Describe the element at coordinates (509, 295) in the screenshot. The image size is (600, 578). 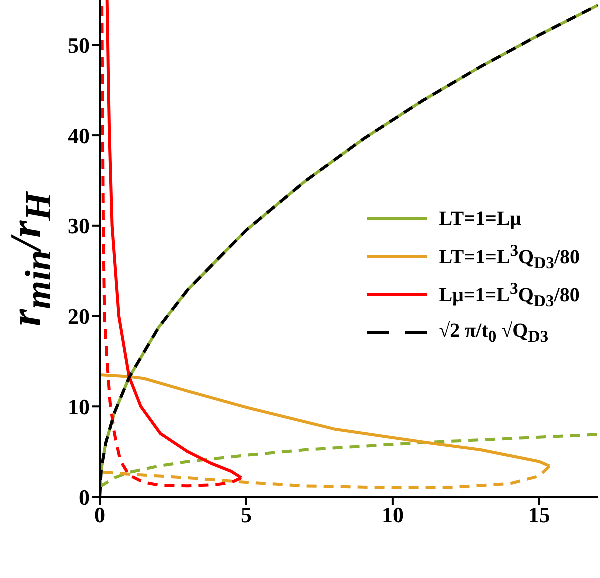
I see `legend-label: Lμ=1=L$^{3}$Q$_{D3}$/80` at that location.